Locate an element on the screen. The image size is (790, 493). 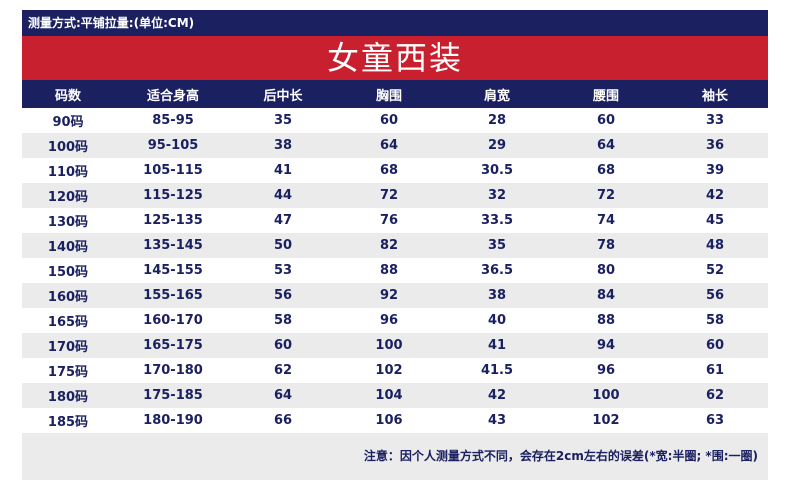
table-cell: 175-185 is located at coordinates (173, 395).